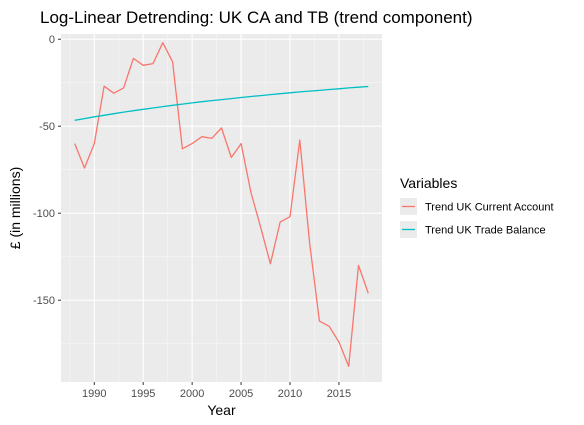 Image resolution: width=584 pixels, height=425 pixels. What do you see at coordinates (15, 208) in the screenshot?
I see `y-axis-title: £ (in millions)` at bounding box center [15, 208].